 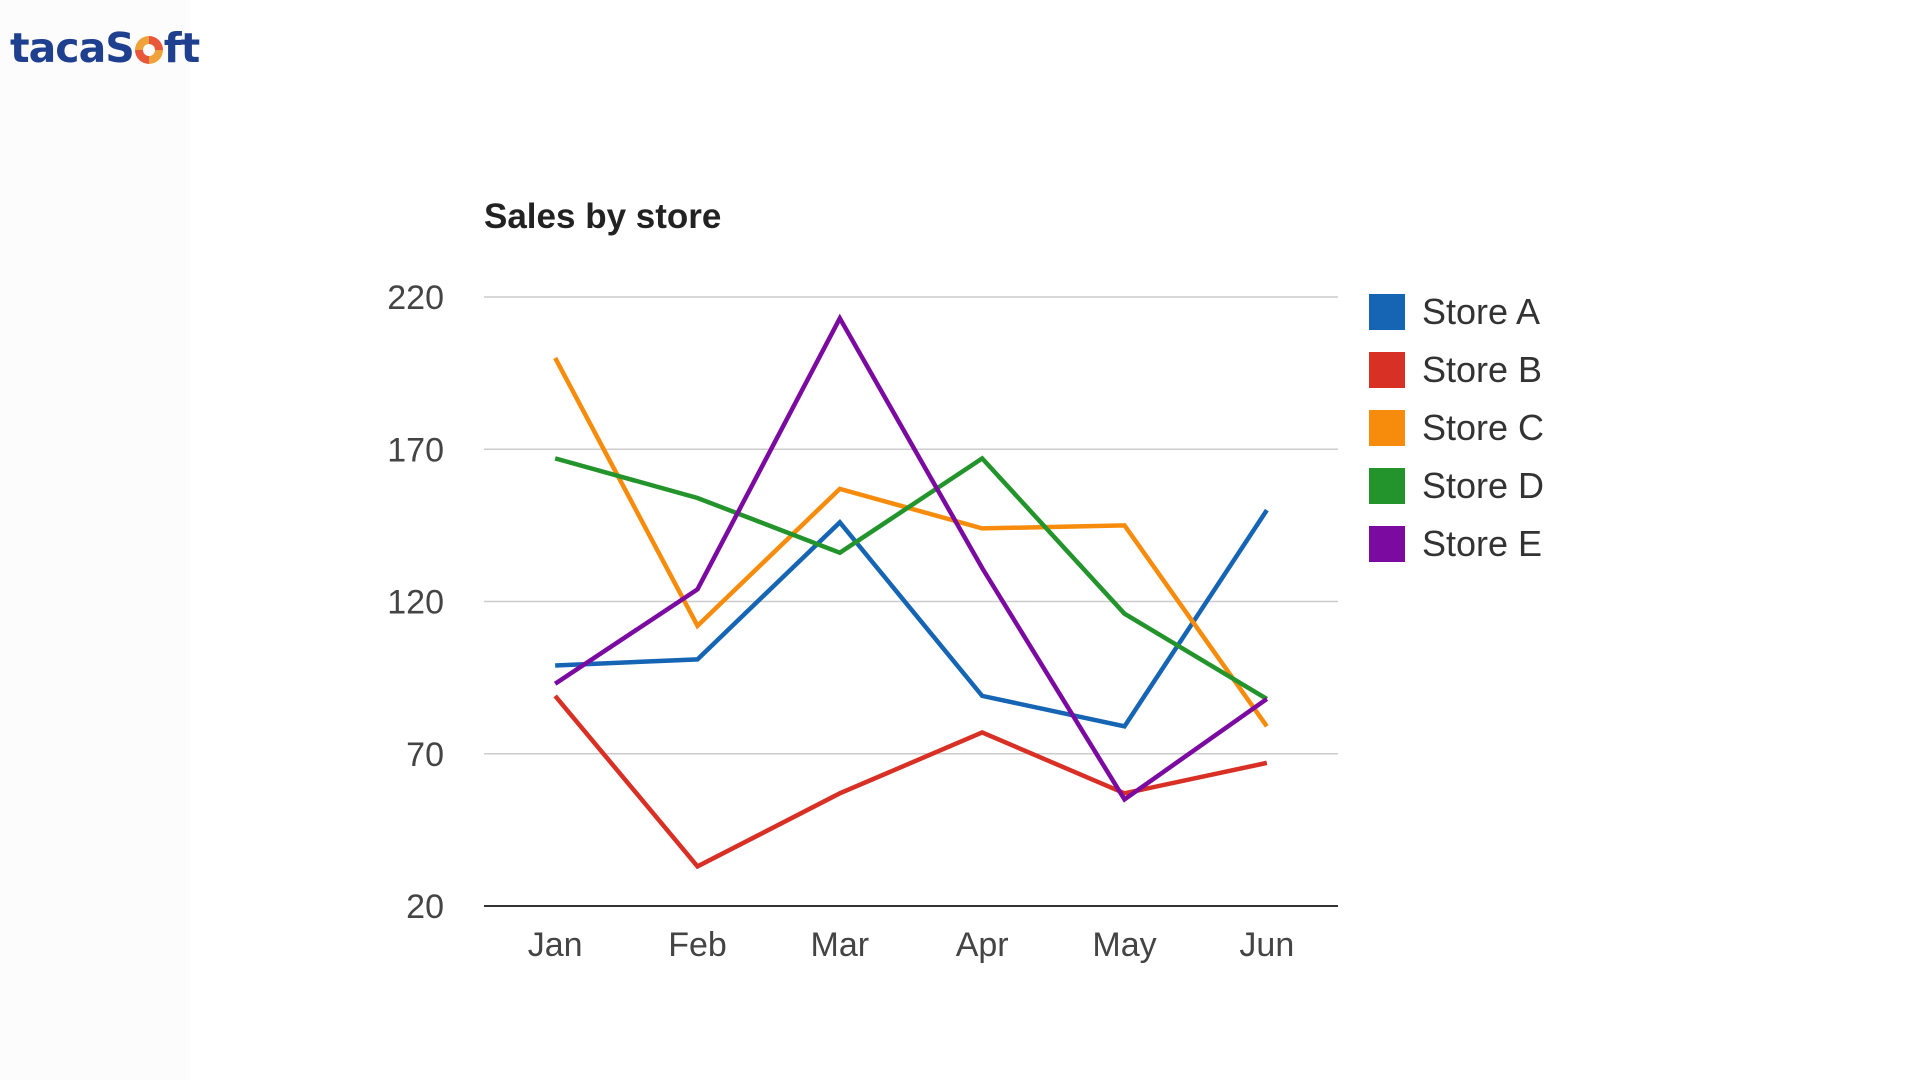 What do you see at coordinates (910, 782) in the screenshot?
I see `series-line-store-b` at bounding box center [910, 782].